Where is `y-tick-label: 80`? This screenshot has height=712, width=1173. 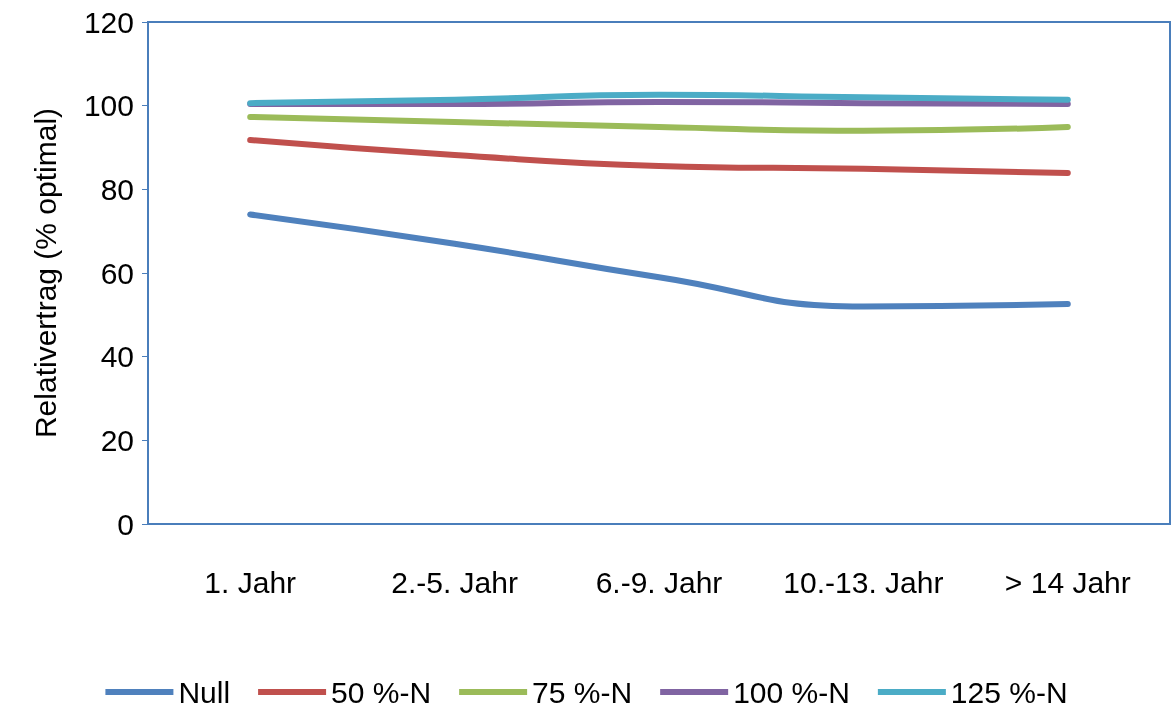 y-tick-label: 80 is located at coordinates (117, 189).